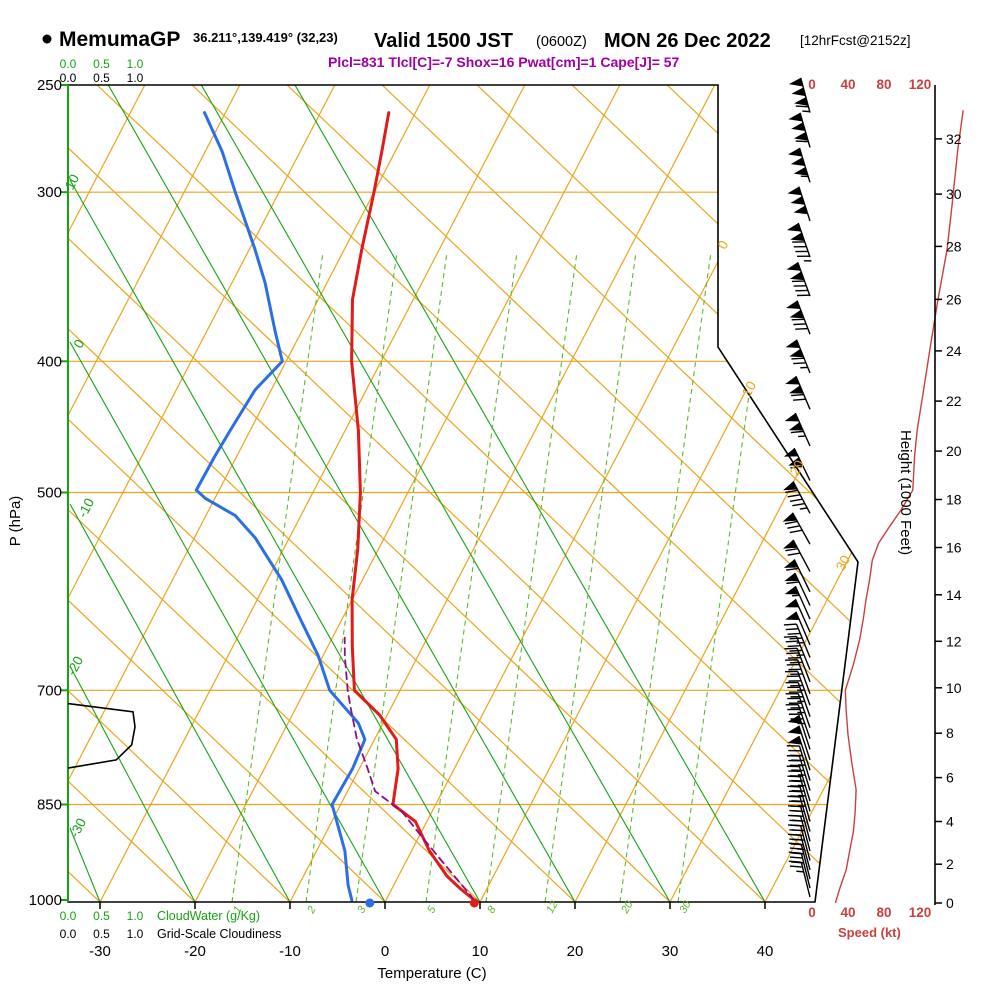 The height and width of the screenshot is (1000, 1000). What do you see at coordinates (950, 903) in the screenshot?
I see `height-tick-label: 0` at bounding box center [950, 903].